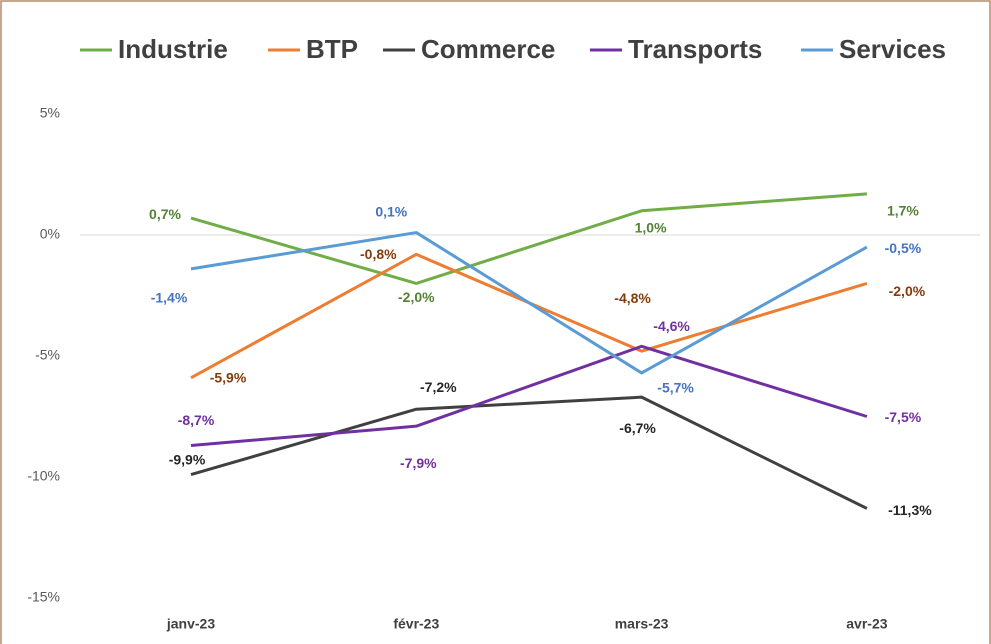 This screenshot has height=644, width=991. What do you see at coordinates (173, 49) in the screenshot?
I see `legend-label: Industrie` at bounding box center [173, 49].